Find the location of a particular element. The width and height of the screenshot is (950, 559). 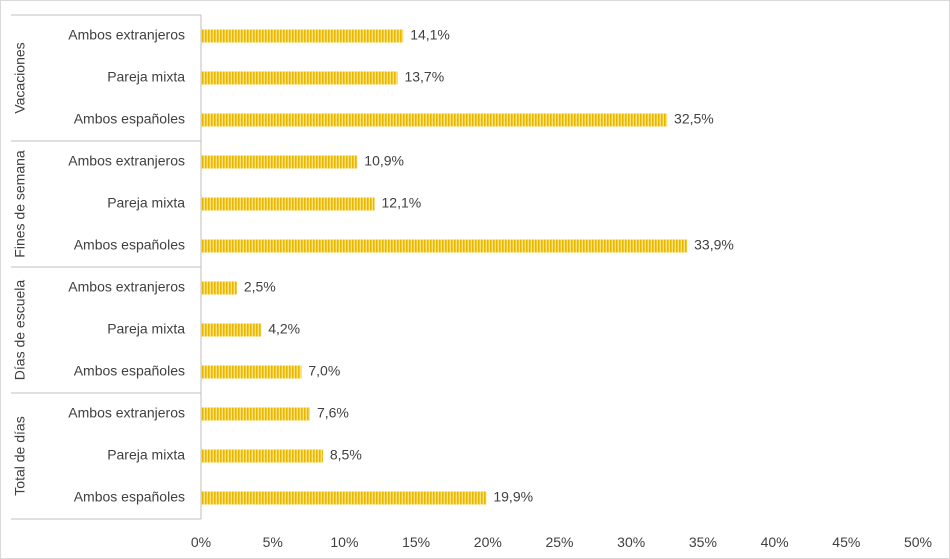

data-label: 33,9% is located at coordinates (714, 245).